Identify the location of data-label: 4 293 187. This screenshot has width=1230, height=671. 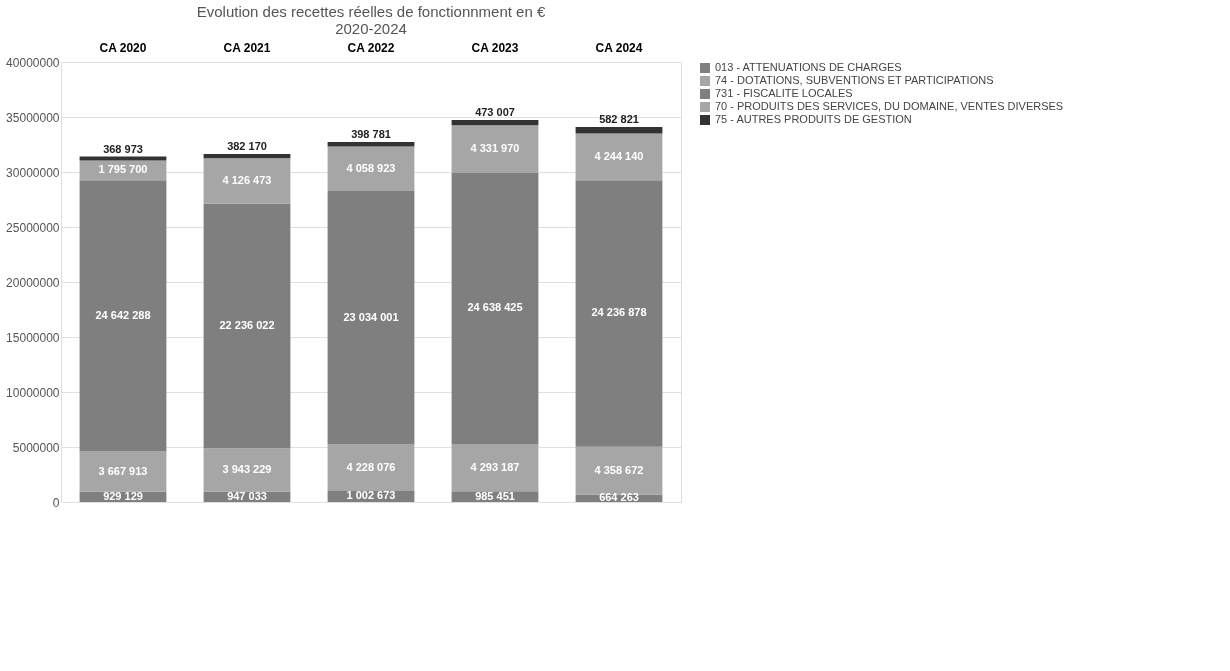
(495, 466).